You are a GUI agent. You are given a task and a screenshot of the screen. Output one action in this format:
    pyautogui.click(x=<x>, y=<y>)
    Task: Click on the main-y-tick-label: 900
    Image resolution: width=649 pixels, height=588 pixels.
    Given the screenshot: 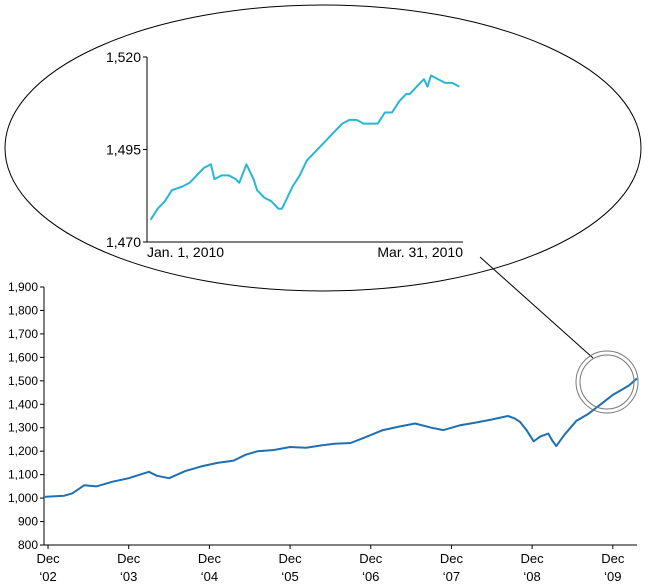 What is the action you would take?
    pyautogui.click(x=28, y=522)
    